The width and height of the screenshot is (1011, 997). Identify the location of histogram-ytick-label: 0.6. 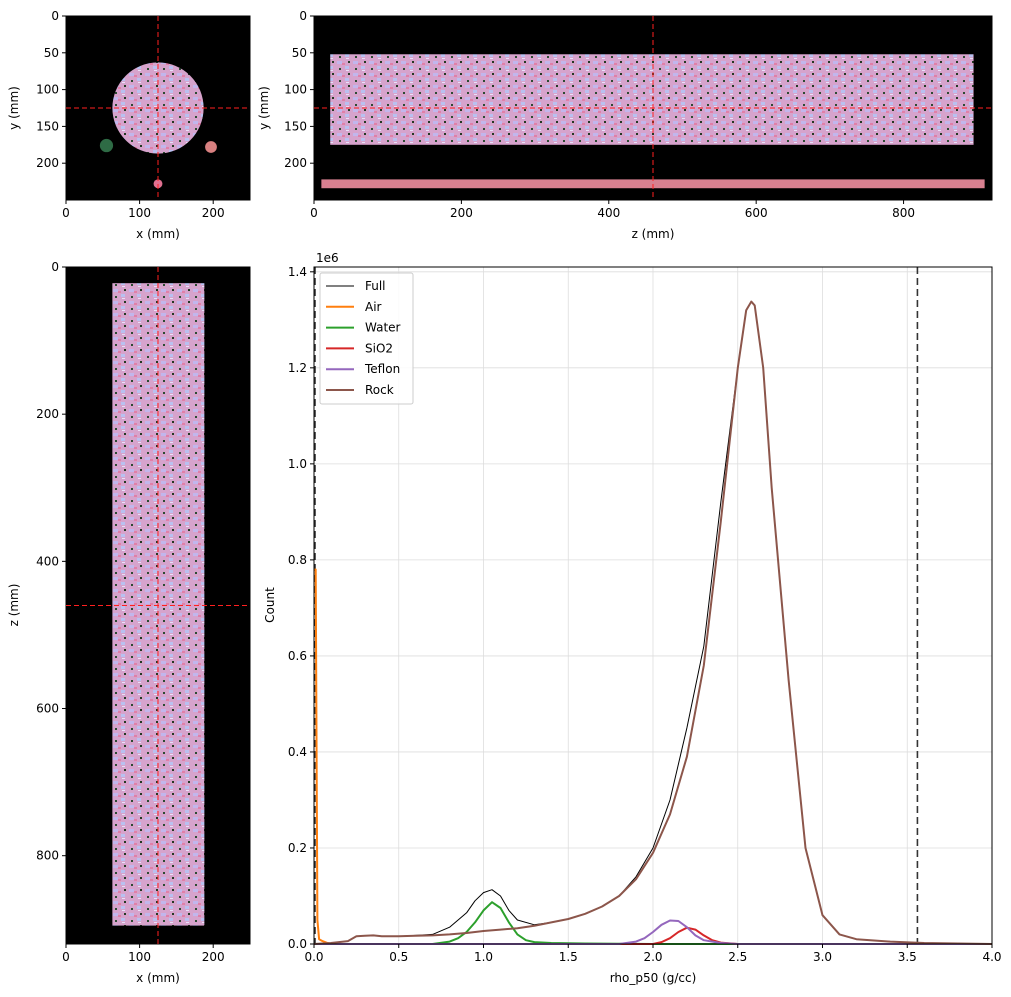
(297, 656).